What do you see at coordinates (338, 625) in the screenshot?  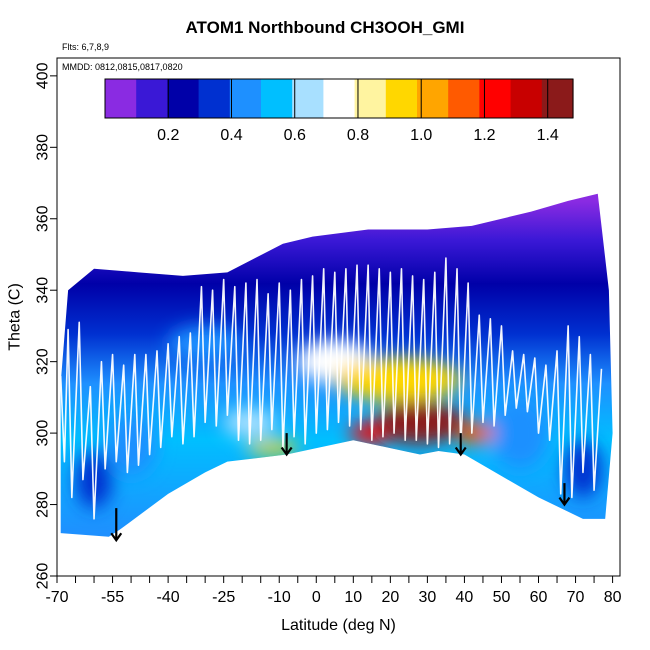 I see `x-axis-label: Latitude (deg N)` at bounding box center [338, 625].